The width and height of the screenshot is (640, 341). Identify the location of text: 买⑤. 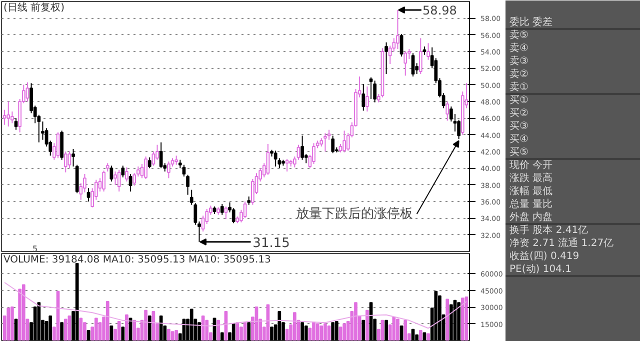
(519, 152).